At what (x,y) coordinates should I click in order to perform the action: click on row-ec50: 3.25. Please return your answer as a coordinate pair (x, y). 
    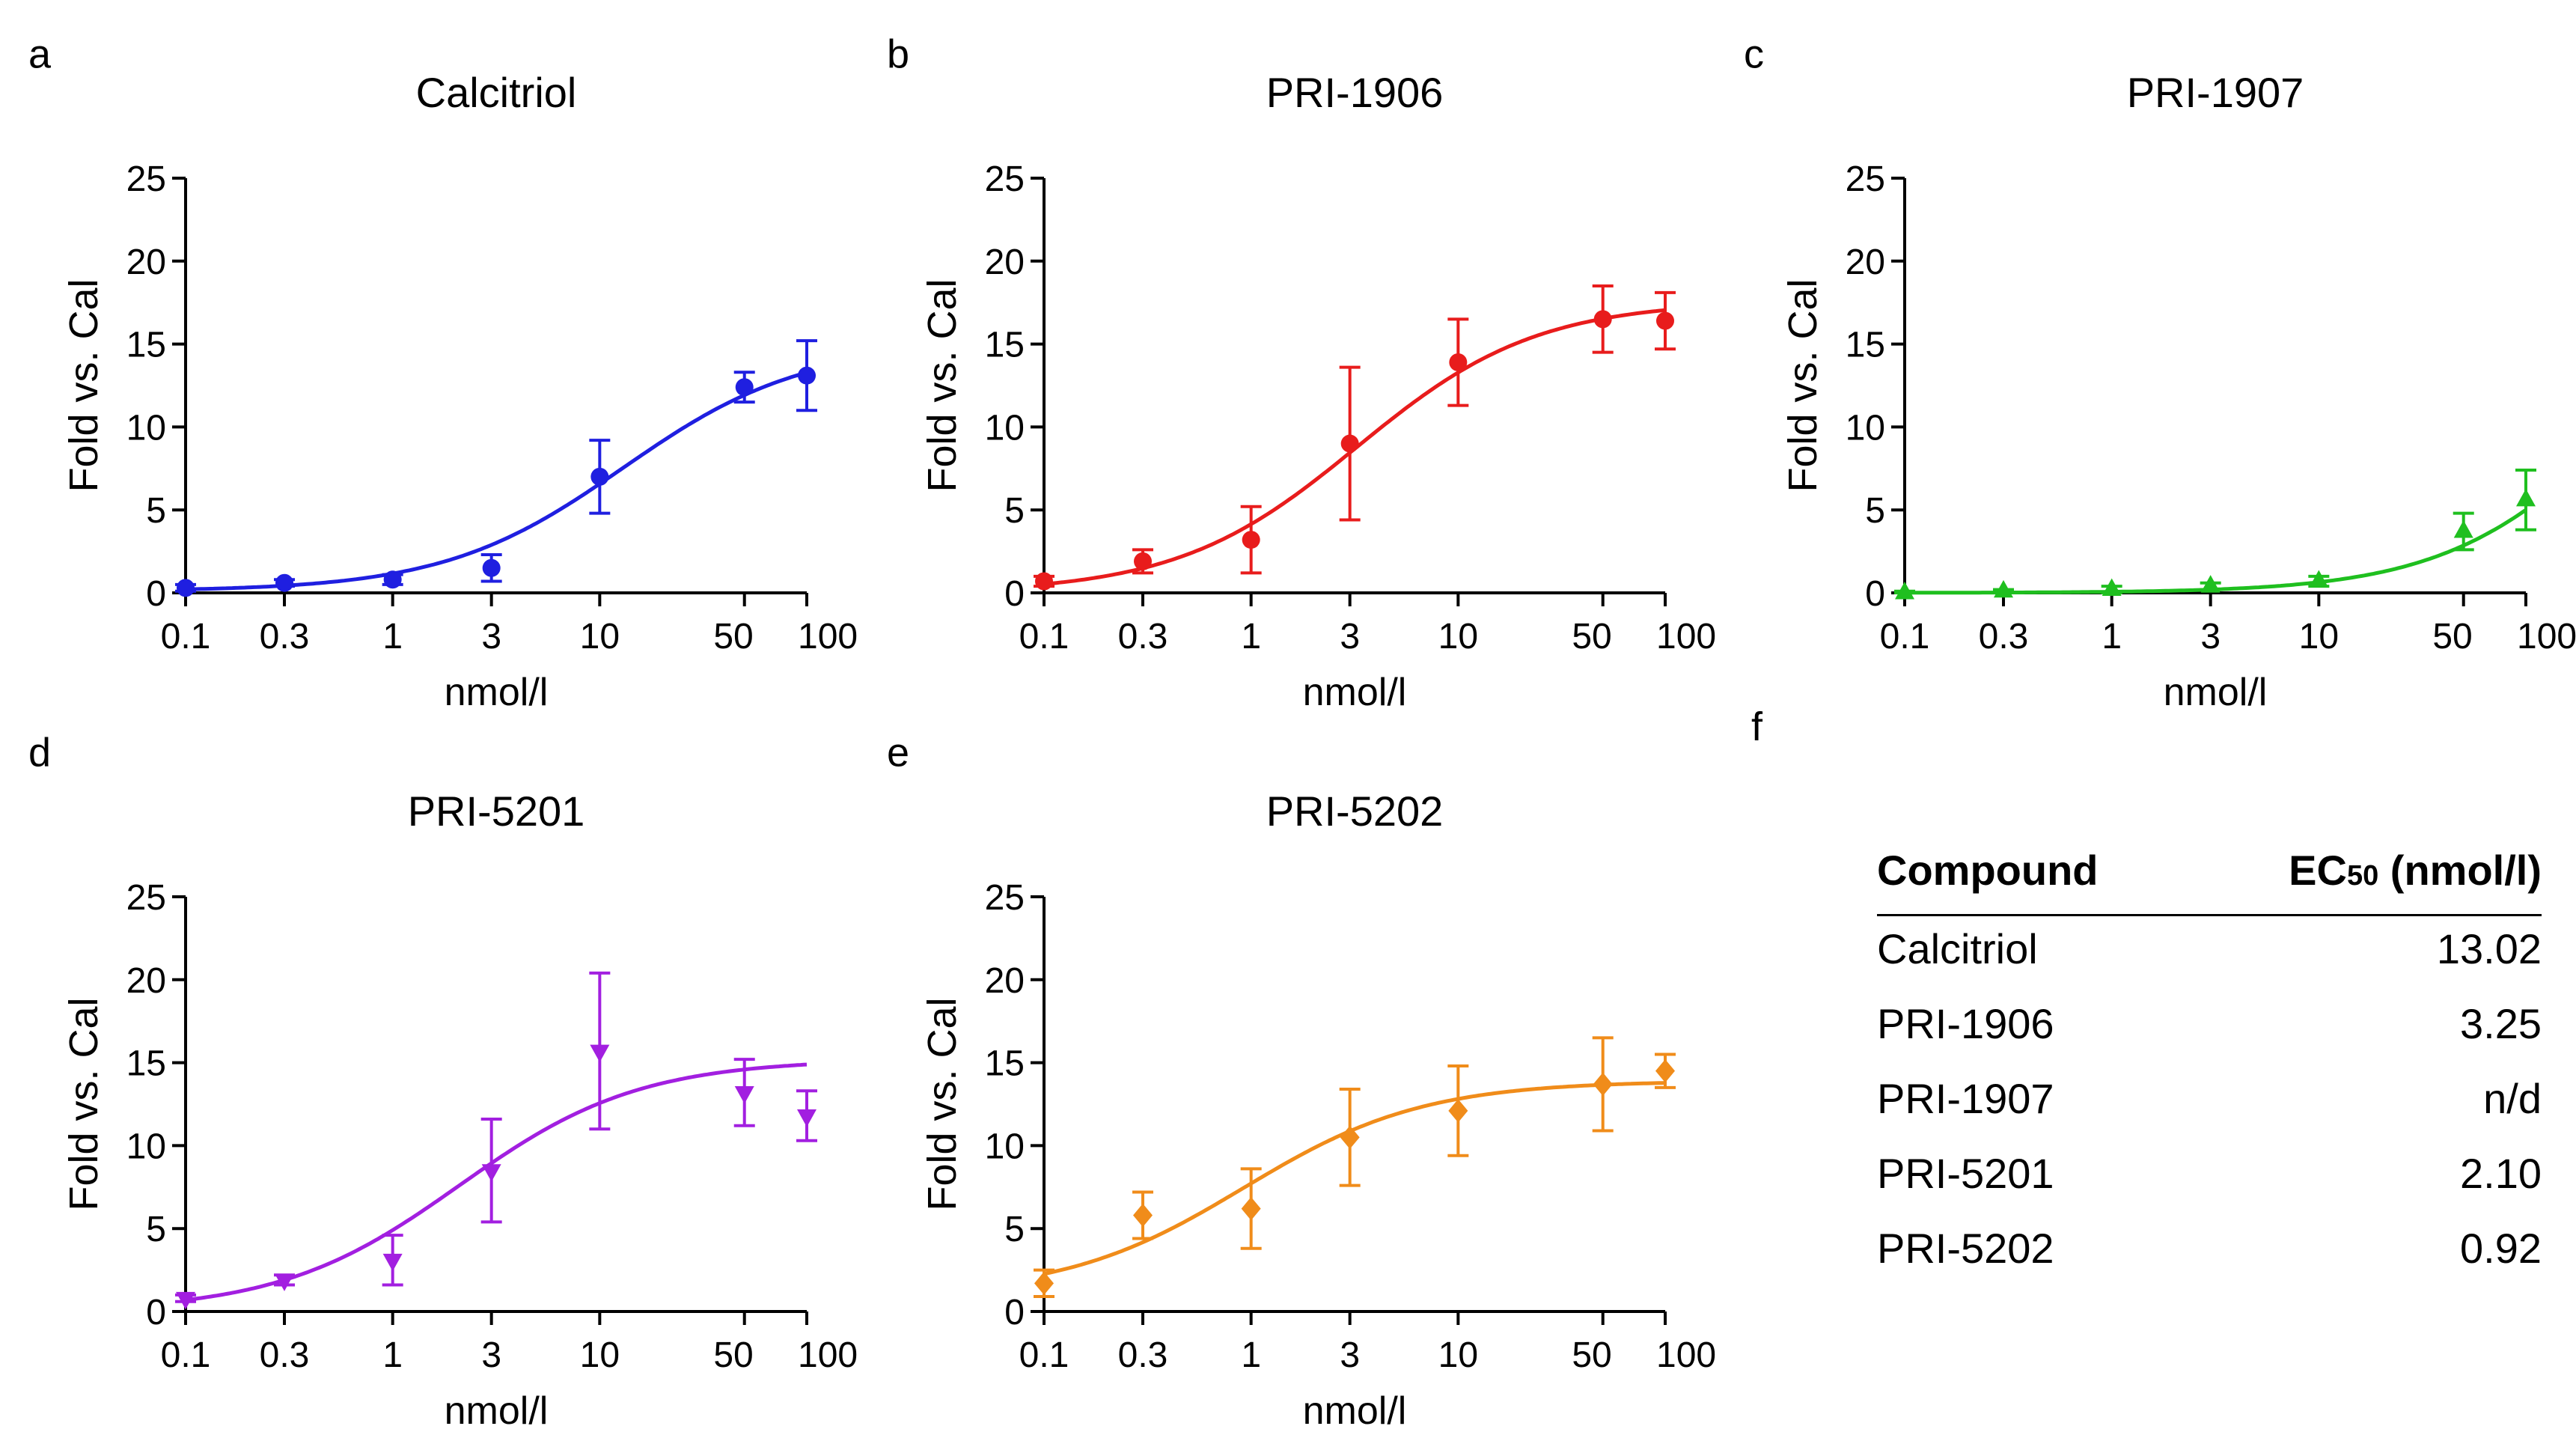
    Looking at the image, I should click on (2501, 1023).